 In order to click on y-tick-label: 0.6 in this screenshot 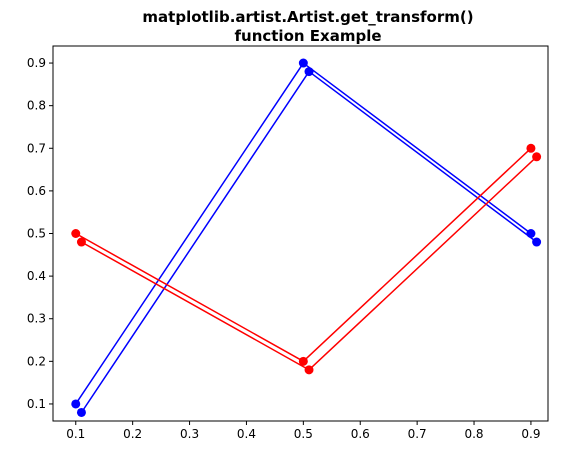, I will do `click(36, 191)`.